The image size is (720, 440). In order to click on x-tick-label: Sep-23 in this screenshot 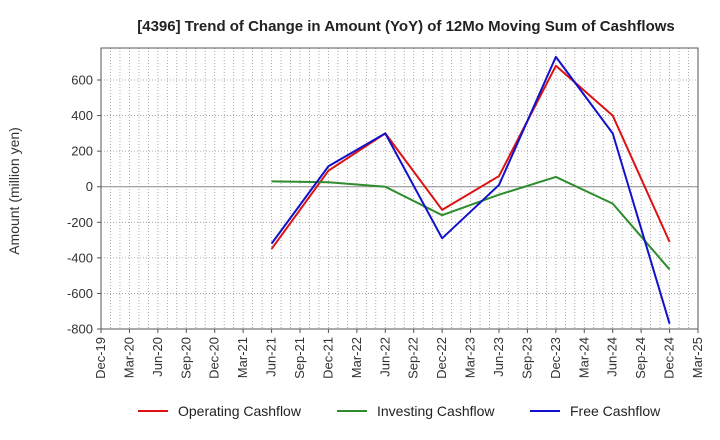, I will do `click(526, 358)`.